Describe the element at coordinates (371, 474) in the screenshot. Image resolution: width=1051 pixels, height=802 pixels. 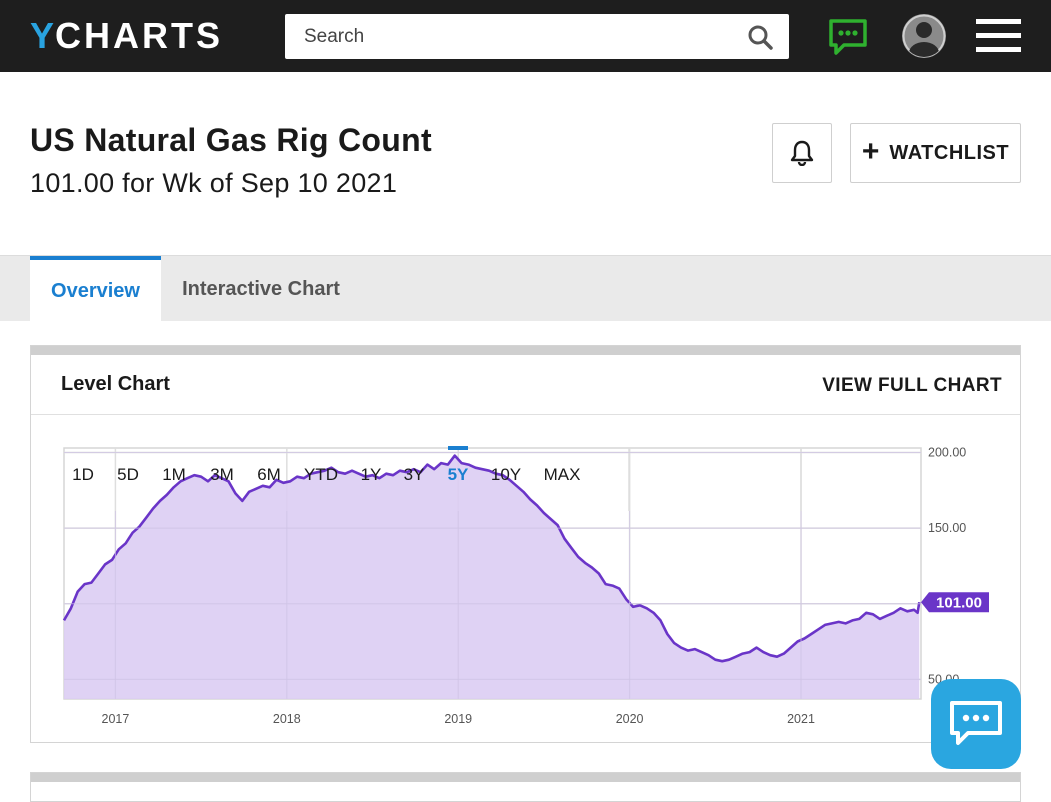
I see `range-button-1y: 1Y` at that location.